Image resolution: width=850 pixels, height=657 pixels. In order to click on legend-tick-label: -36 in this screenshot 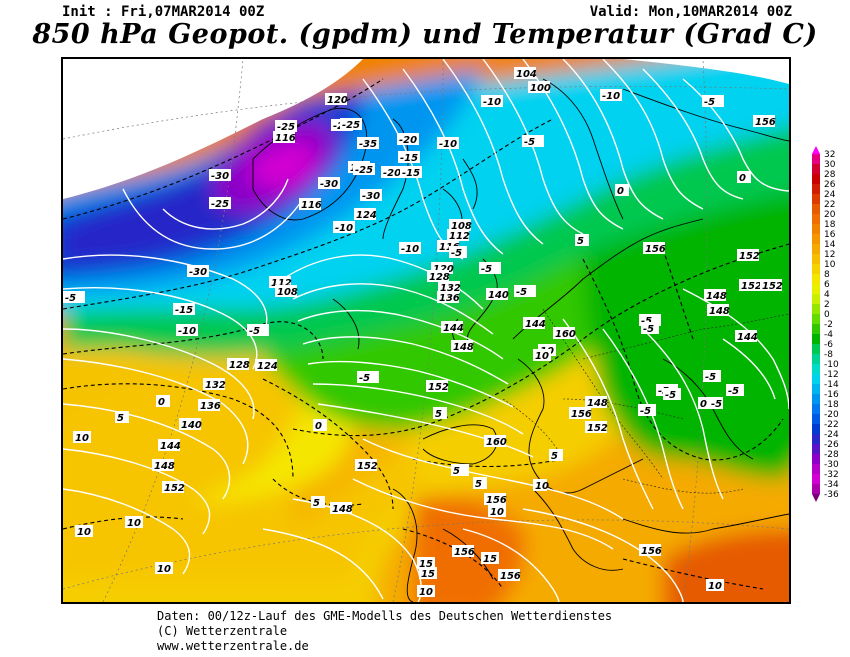, I will do `click(831, 495)`.